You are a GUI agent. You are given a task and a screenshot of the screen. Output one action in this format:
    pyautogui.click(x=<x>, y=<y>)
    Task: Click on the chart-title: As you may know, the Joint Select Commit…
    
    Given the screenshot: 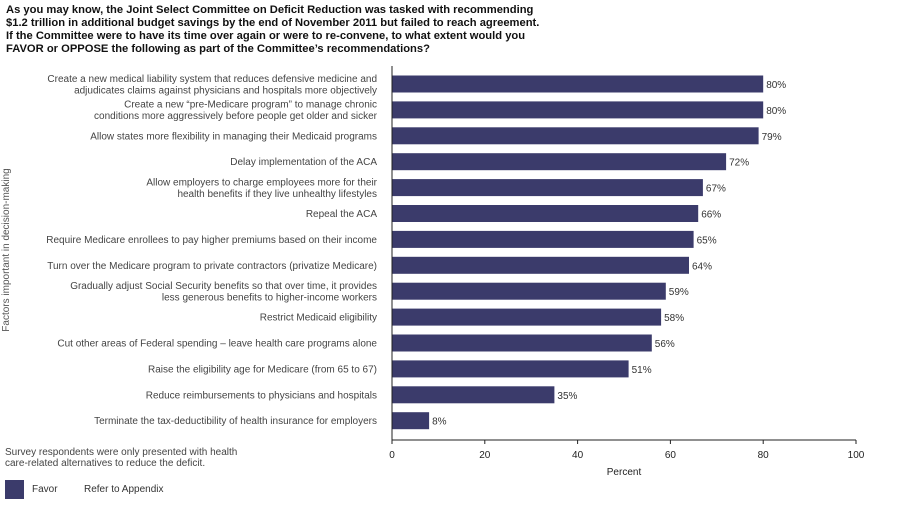 What is the action you would take?
    pyautogui.click(x=286, y=30)
    